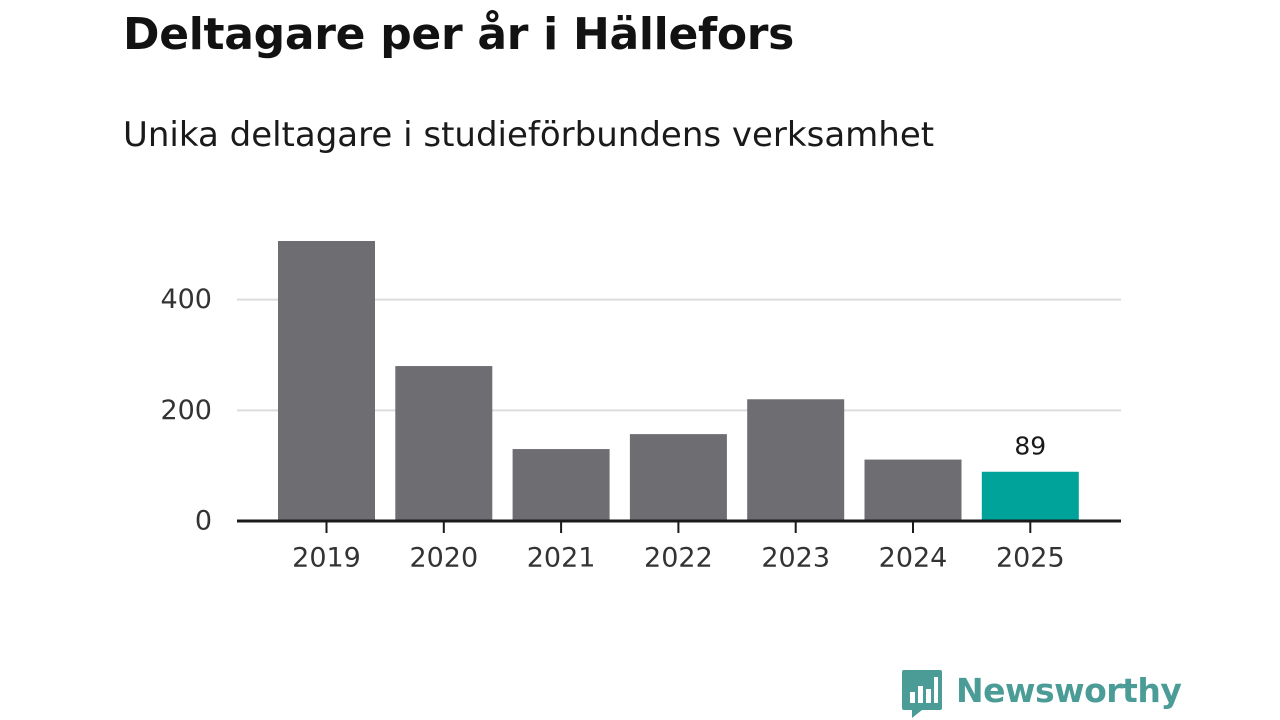 Image resolution: width=1280 pixels, height=720 pixels. What do you see at coordinates (1030, 445) in the screenshot?
I see `data-label: 89` at bounding box center [1030, 445].